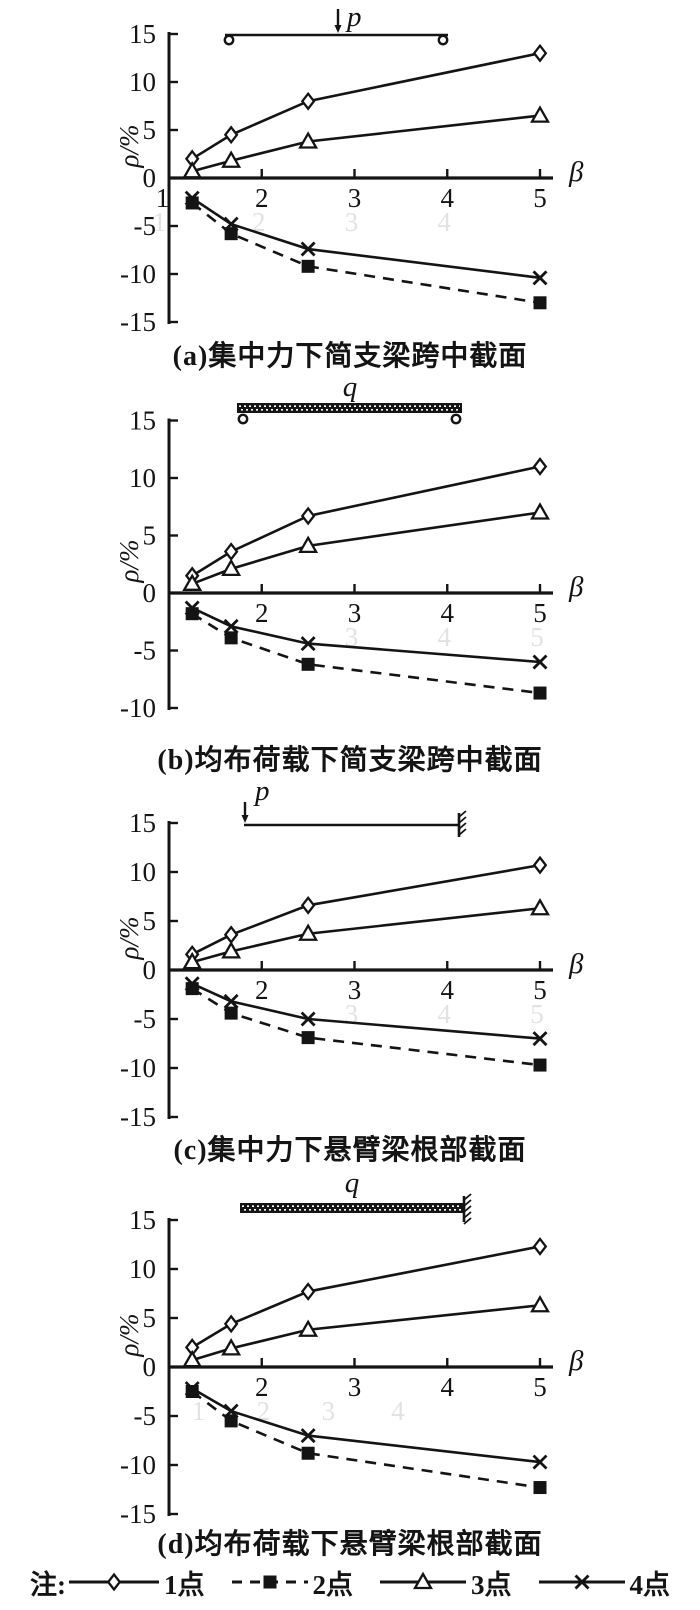 The height and width of the screenshot is (1610, 700). Describe the element at coordinates (650, 1584) in the screenshot. I see `legend-item-label: 4点` at that location.